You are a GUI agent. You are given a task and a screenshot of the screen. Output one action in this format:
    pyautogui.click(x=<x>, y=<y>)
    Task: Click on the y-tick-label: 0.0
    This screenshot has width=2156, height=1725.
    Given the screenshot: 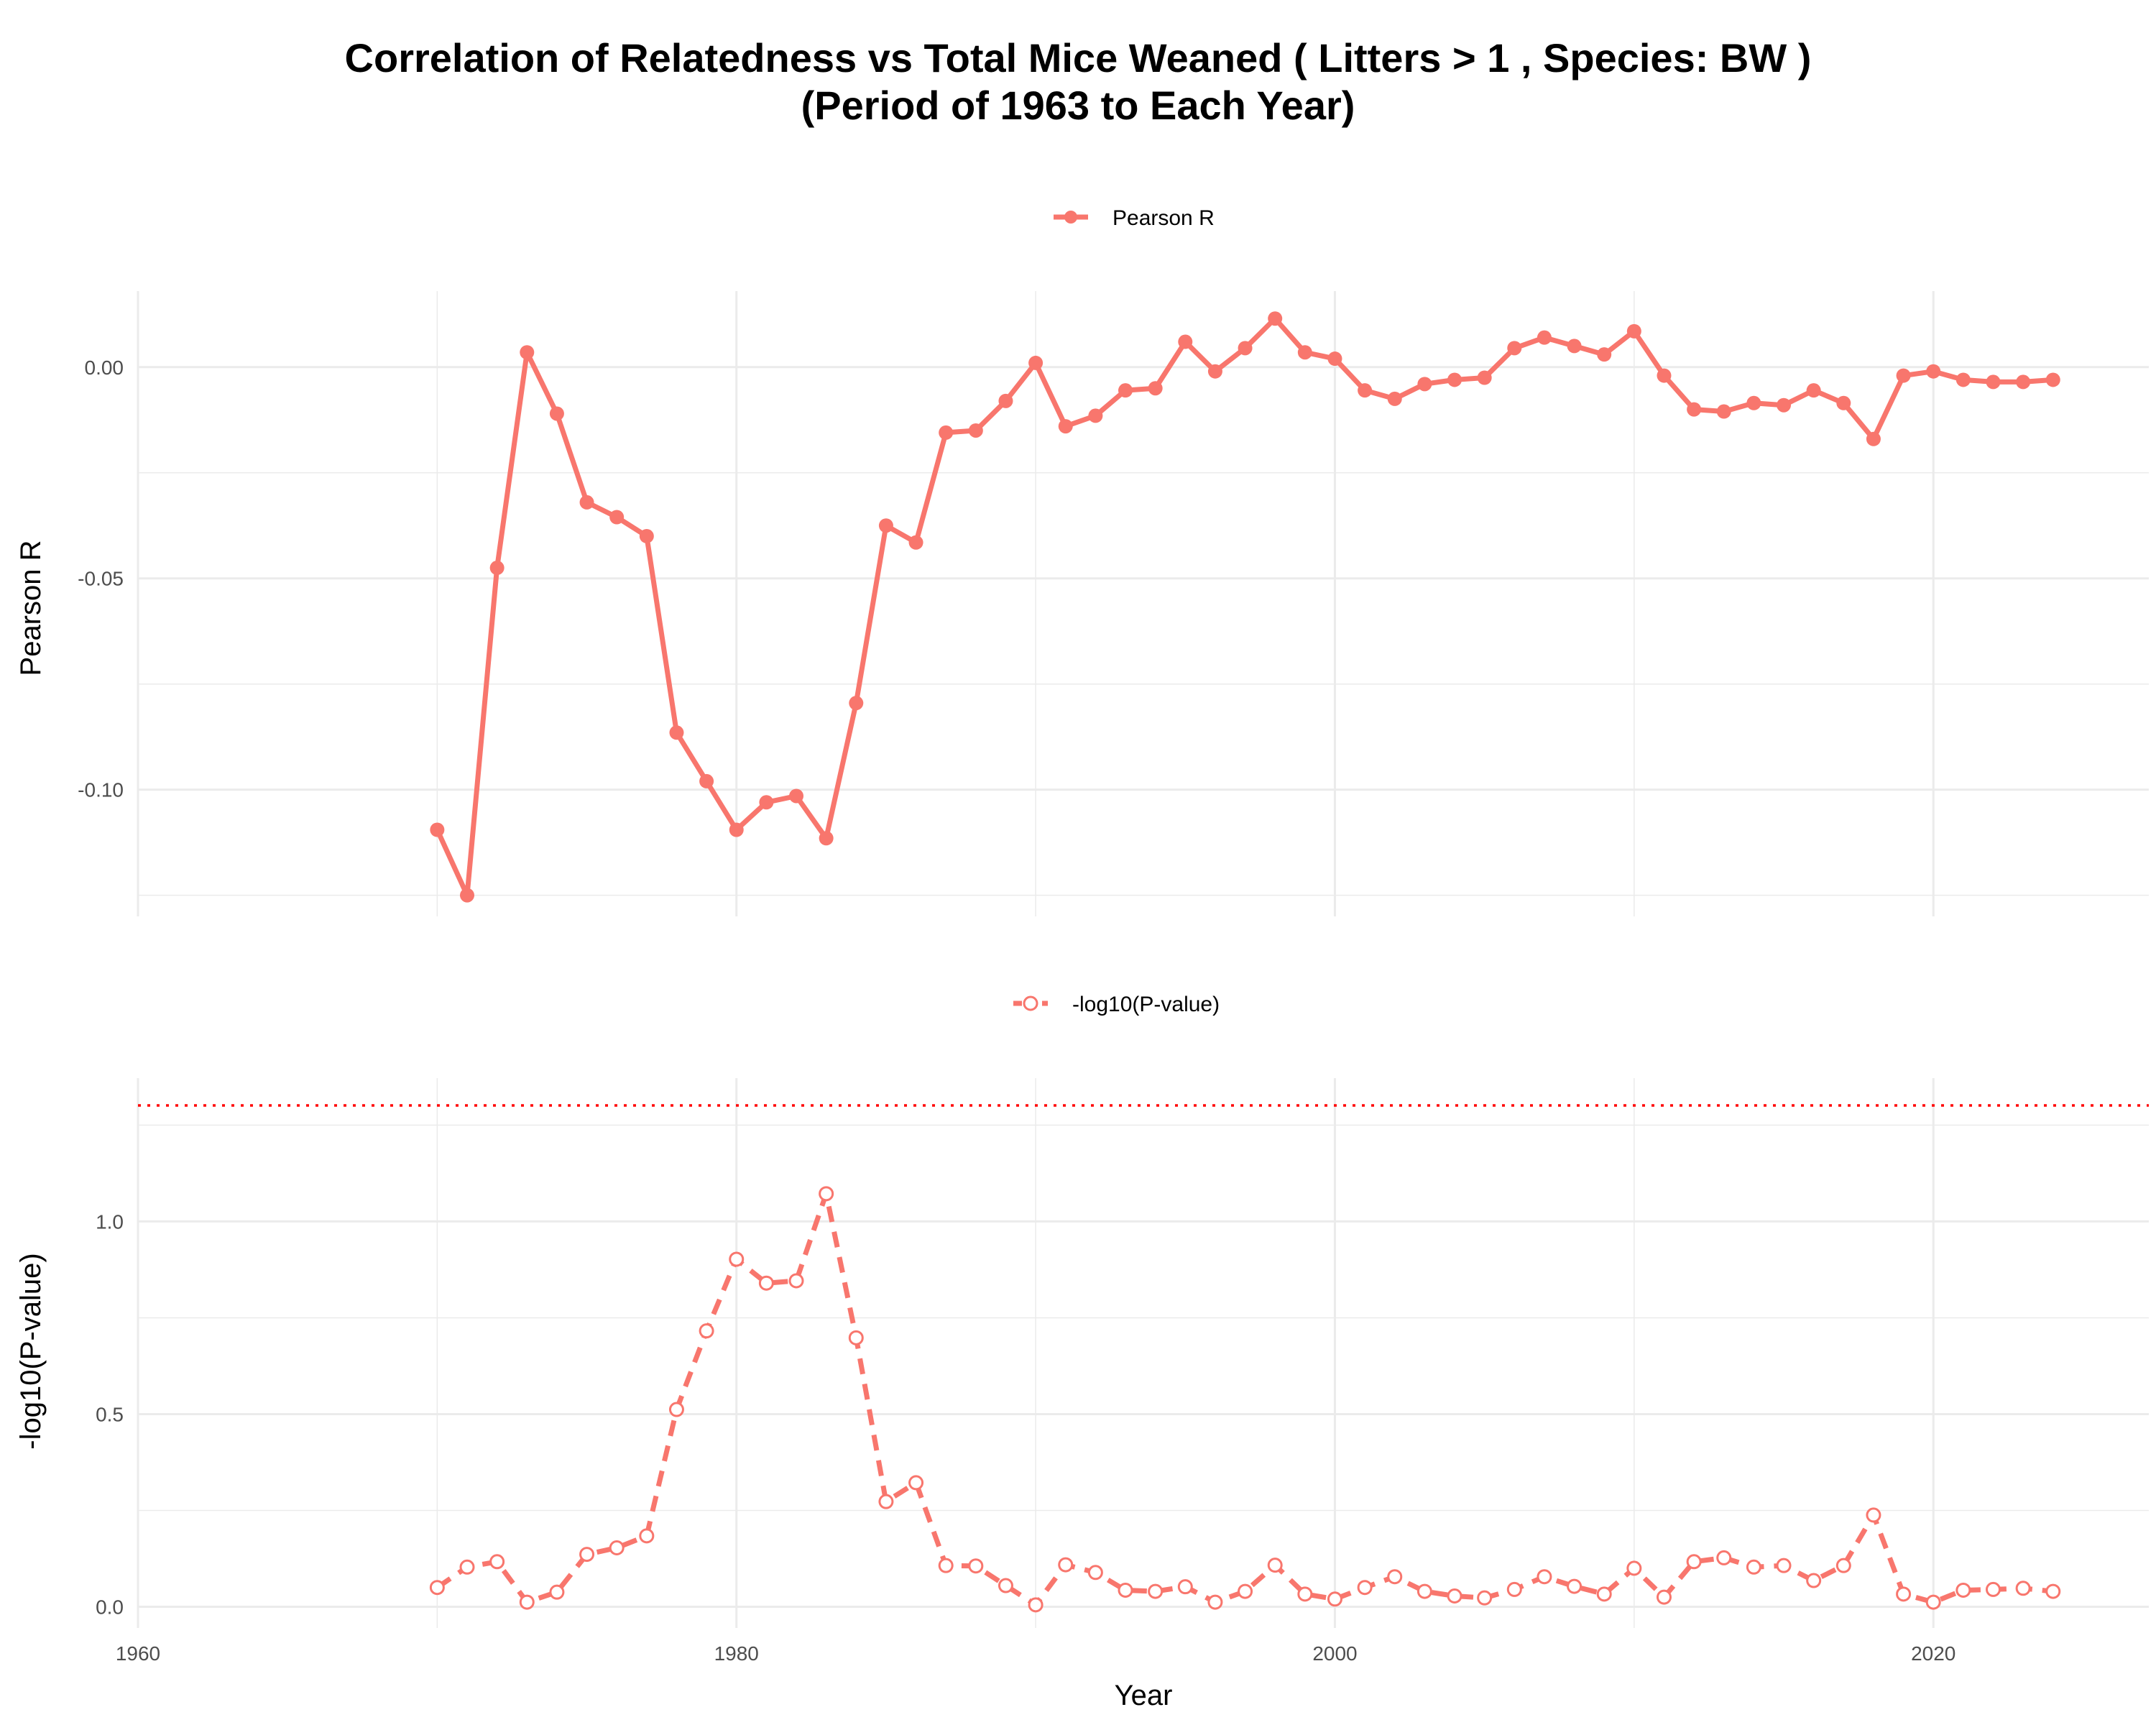 What is the action you would take?
    pyautogui.click(x=110, y=1607)
    